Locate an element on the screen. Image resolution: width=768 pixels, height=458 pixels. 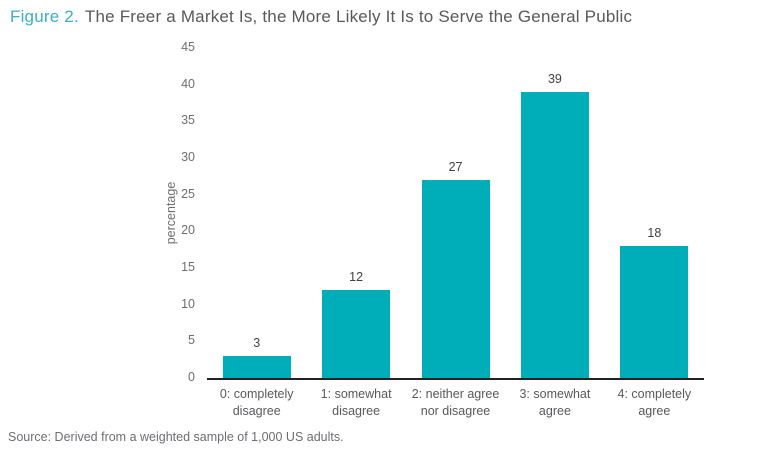
bar-slot: 3 is located at coordinates (256, 213).